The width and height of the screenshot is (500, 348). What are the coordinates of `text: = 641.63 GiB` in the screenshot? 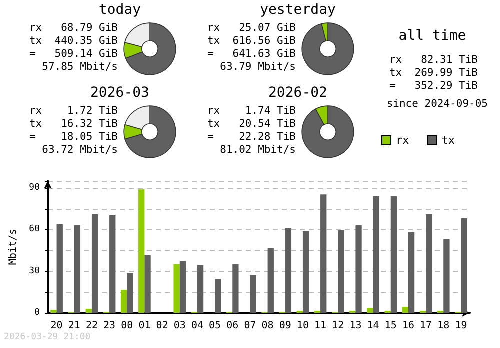 It's located at (251, 54).